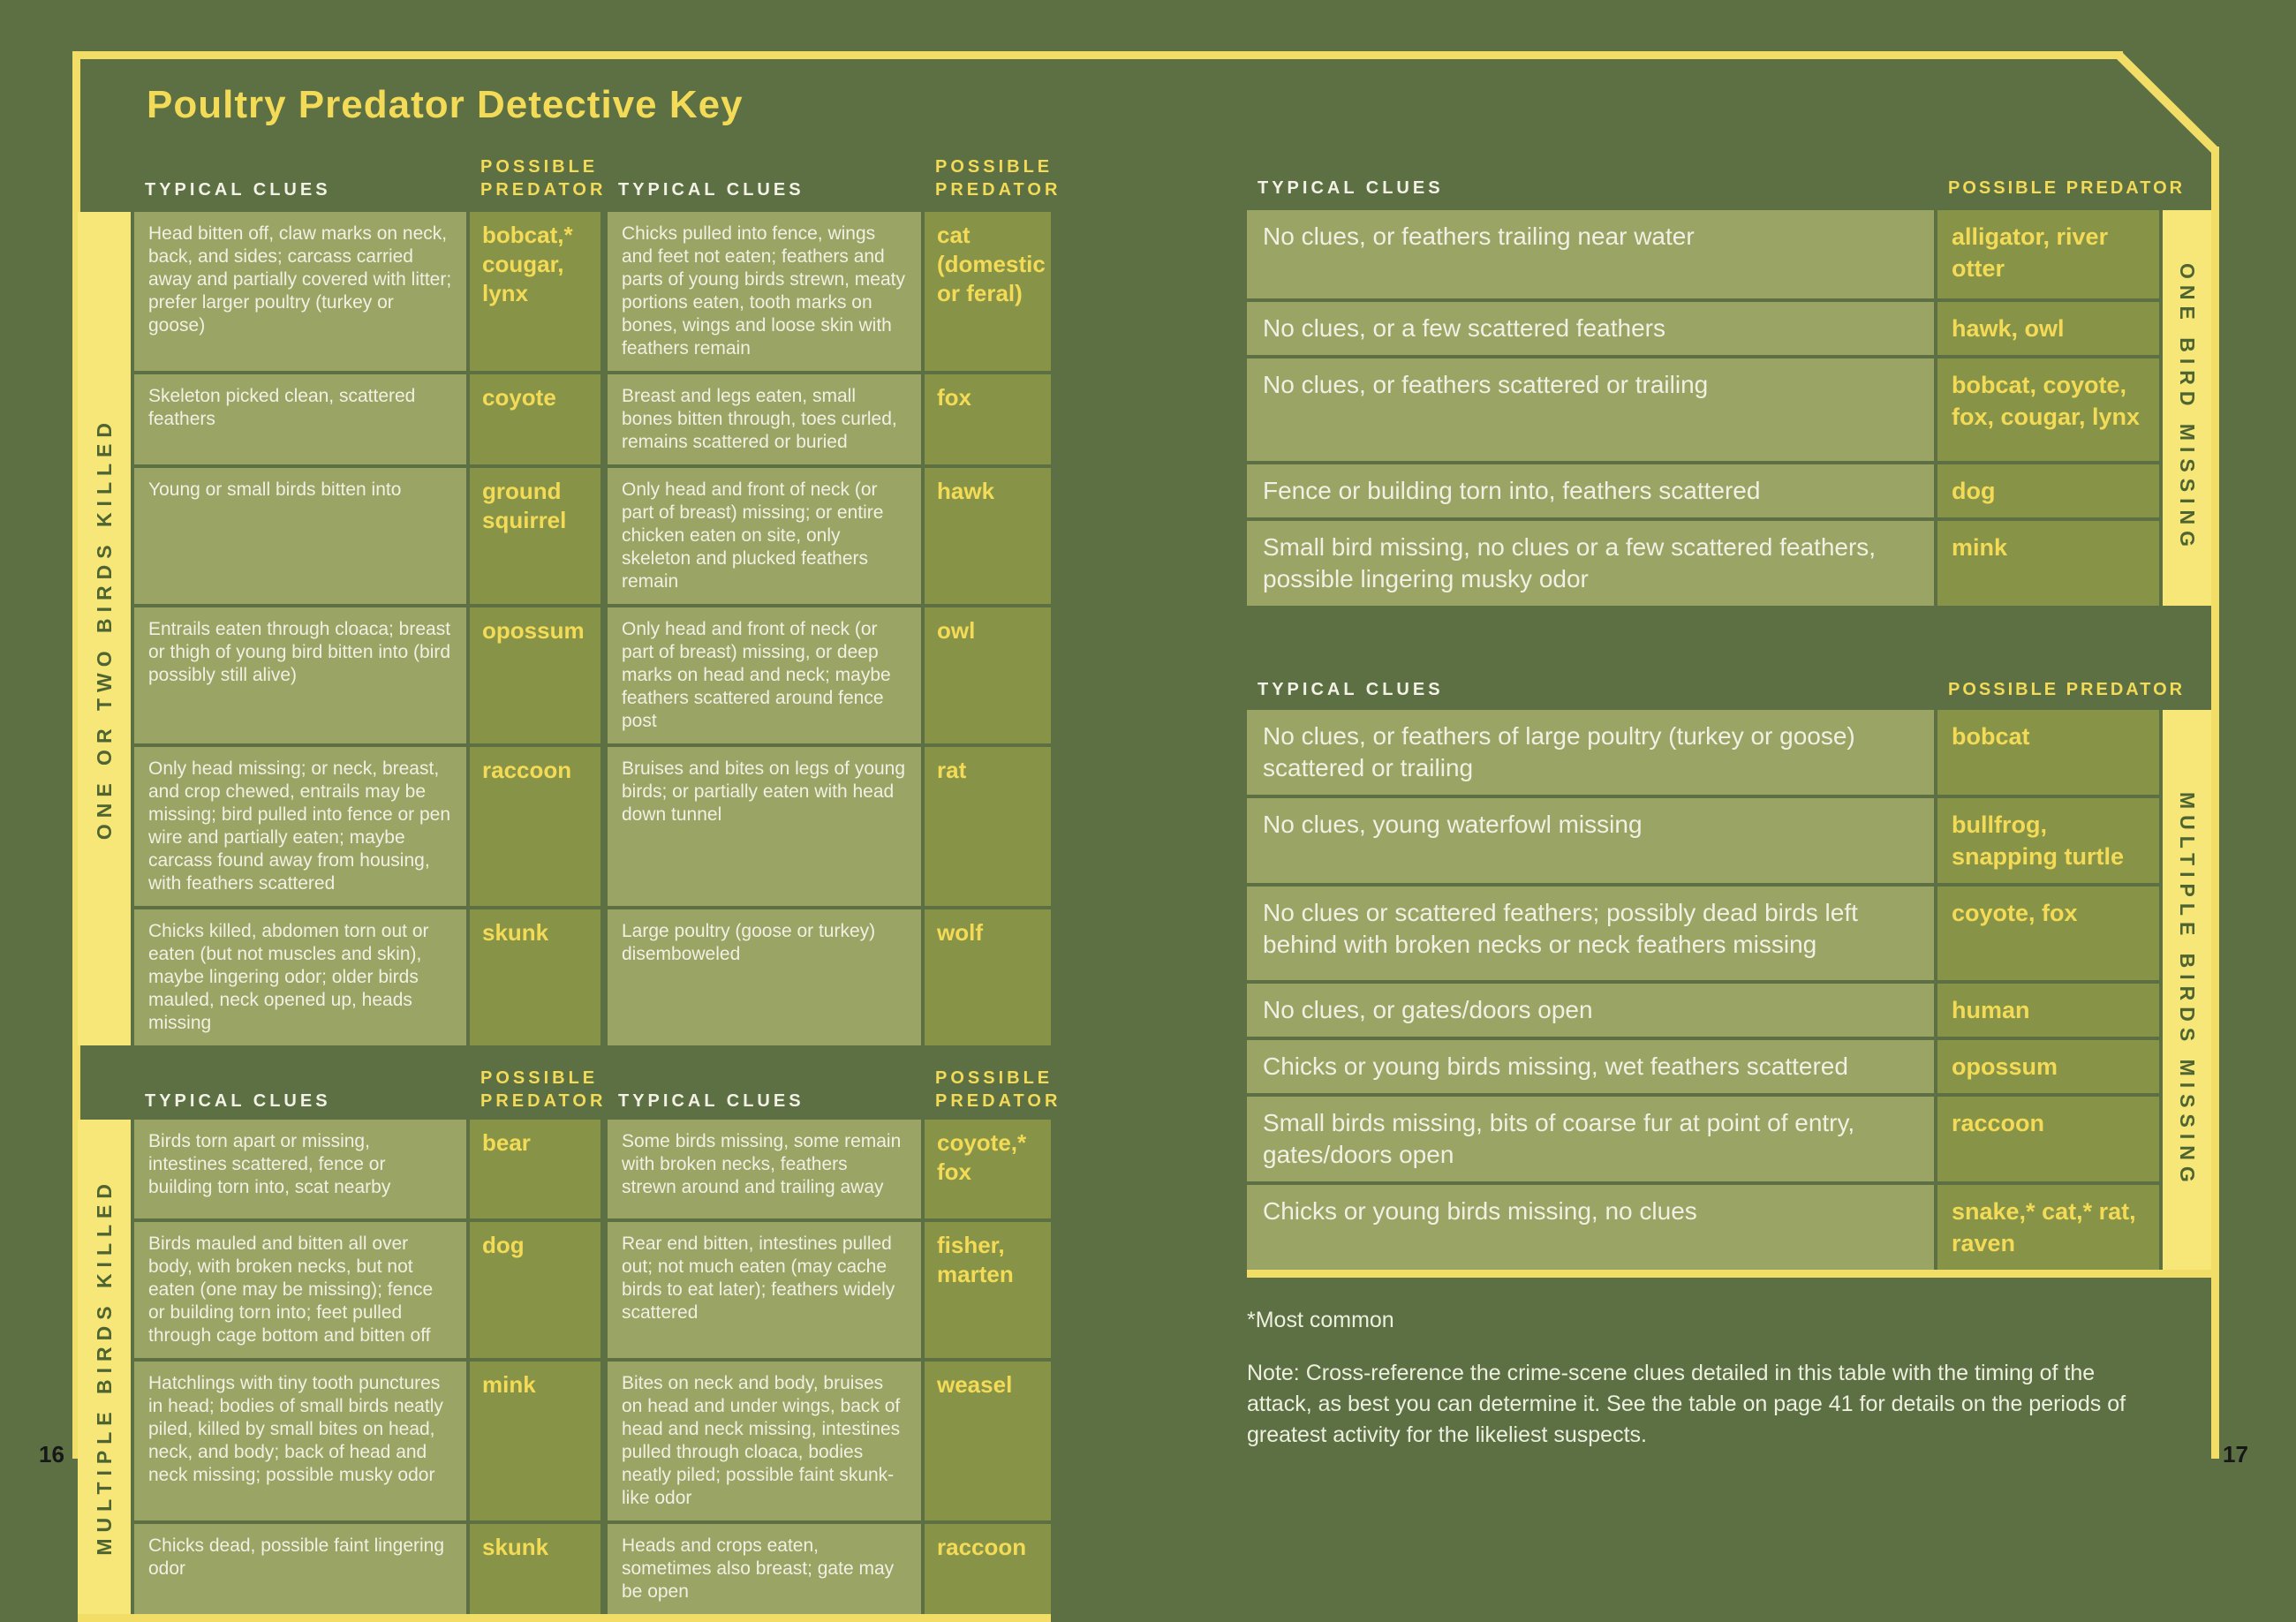 The width and height of the screenshot is (2296, 1622). What do you see at coordinates (76, 755) in the screenshot?
I see `frame-left-line` at bounding box center [76, 755].